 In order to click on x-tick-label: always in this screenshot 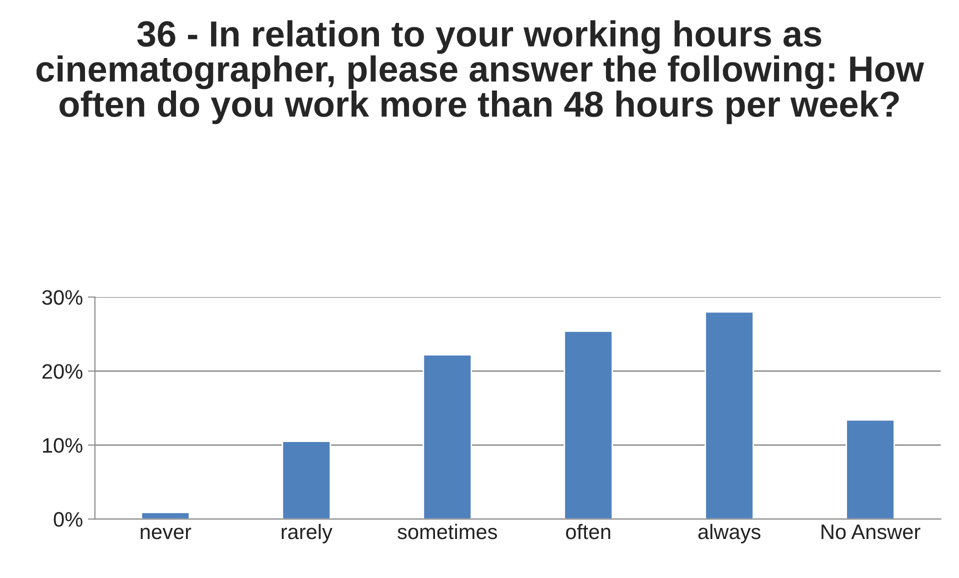, I will do `click(729, 534)`.